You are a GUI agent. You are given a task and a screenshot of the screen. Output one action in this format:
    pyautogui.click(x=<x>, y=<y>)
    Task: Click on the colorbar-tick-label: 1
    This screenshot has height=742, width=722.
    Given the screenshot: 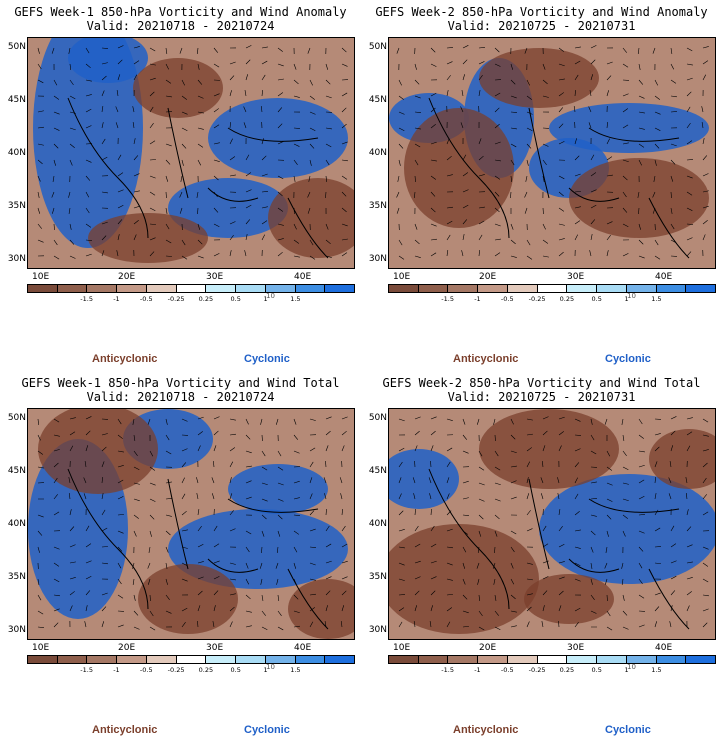 What is the action you would take?
    pyautogui.click(x=265, y=670)
    